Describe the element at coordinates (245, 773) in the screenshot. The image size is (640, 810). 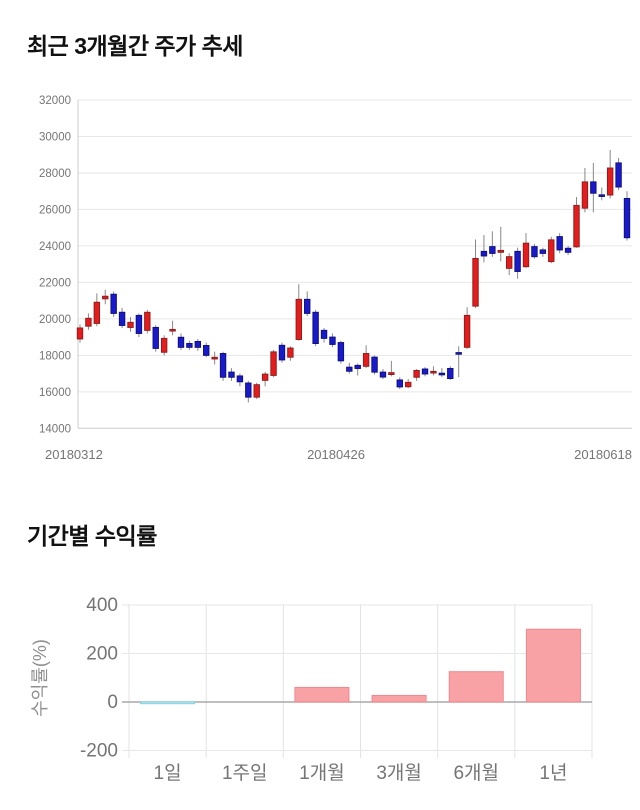
I see `x-axis-category-label: 1주일` at that location.